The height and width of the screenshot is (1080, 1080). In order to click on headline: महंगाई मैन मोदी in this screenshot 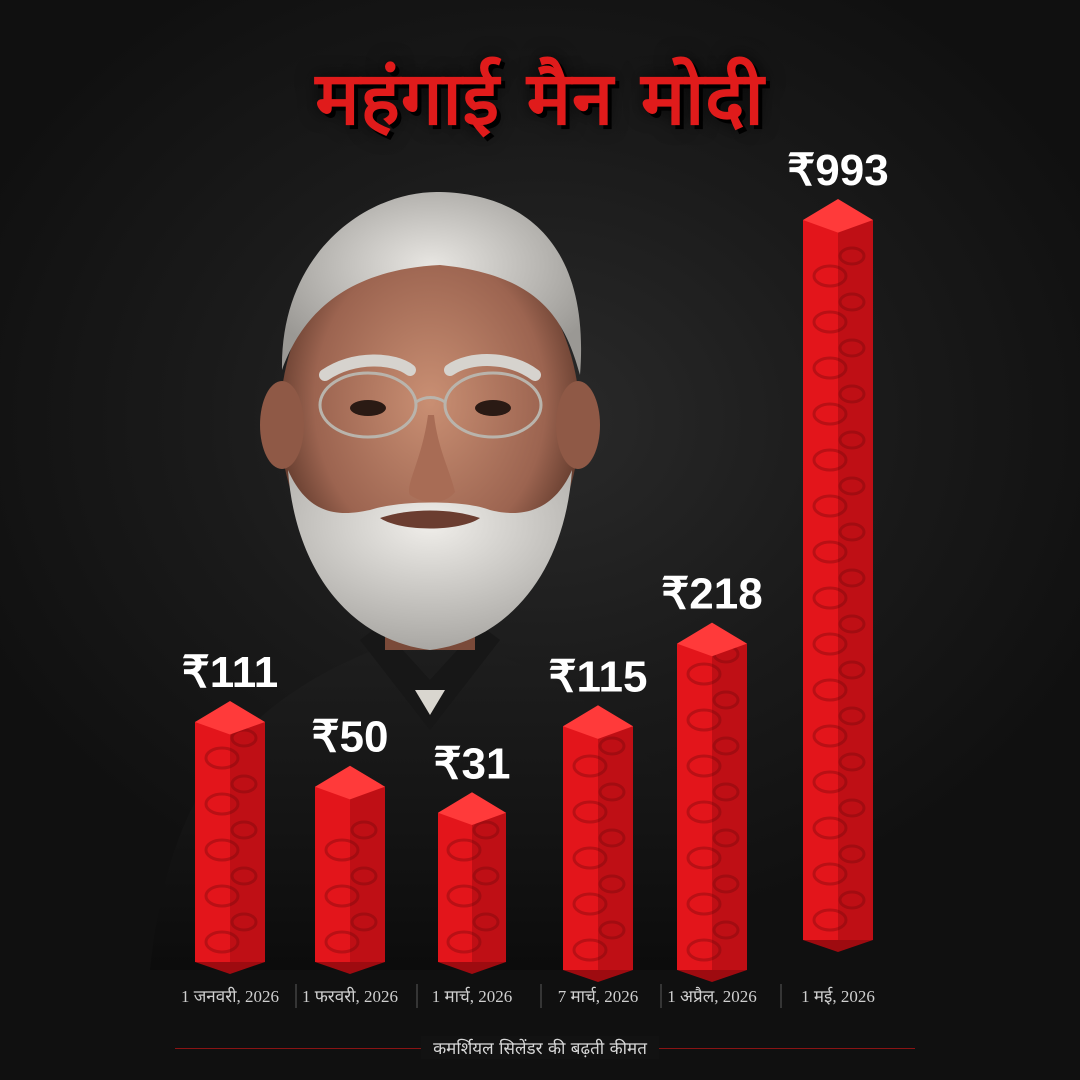, I will do `click(540, 99)`.